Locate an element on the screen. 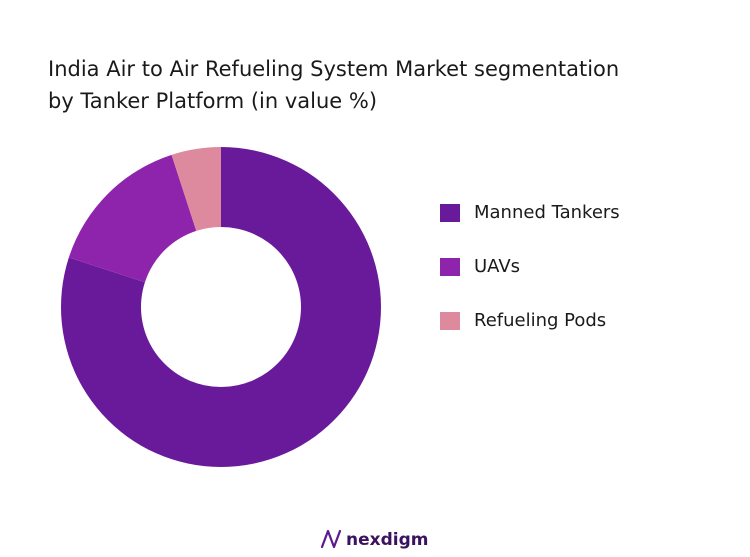  legend-label: UAVs is located at coordinates (497, 266).